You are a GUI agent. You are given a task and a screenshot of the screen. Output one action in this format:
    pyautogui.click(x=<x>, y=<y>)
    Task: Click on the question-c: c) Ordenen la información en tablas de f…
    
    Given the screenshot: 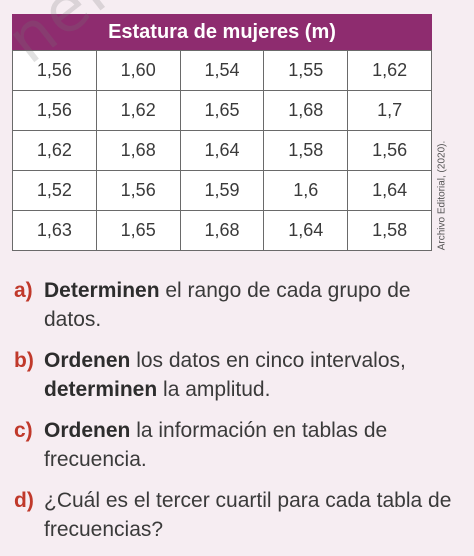 What is the action you would take?
    pyautogui.click(x=238, y=445)
    